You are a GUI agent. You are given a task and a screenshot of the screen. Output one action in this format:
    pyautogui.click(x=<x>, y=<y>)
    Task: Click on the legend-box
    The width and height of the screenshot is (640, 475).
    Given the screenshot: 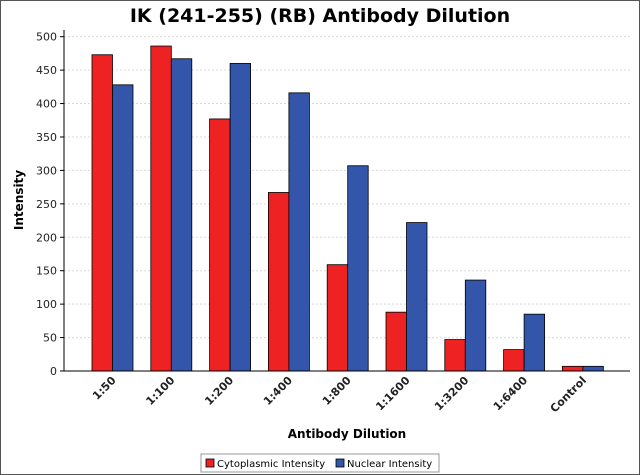 What is the action you would take?
    pyautogui.click(x=320, y=463)
    